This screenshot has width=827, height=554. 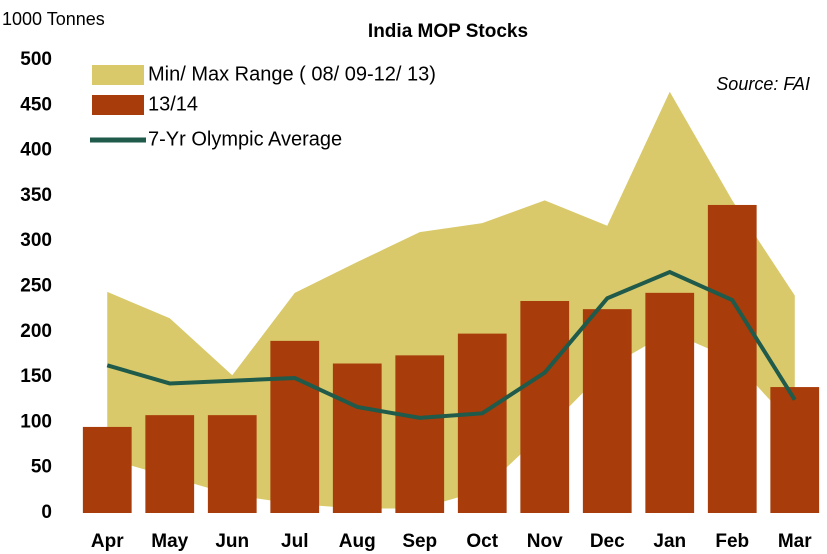 What do you see at coordinates (795, 541) in the screenshot?
I see `x-tick-label: Mar` at bounding box center [795, 541].